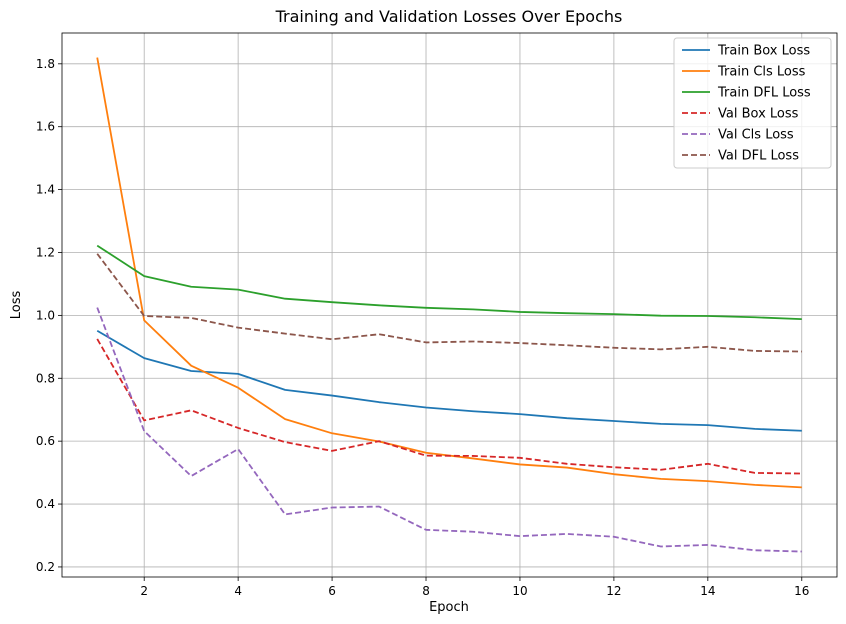 This screenshot has height=624, width=846. Describe the element at coordinates (756, 135) in the screenshot. I see `legend-label: Val Cls Loss` at that location.